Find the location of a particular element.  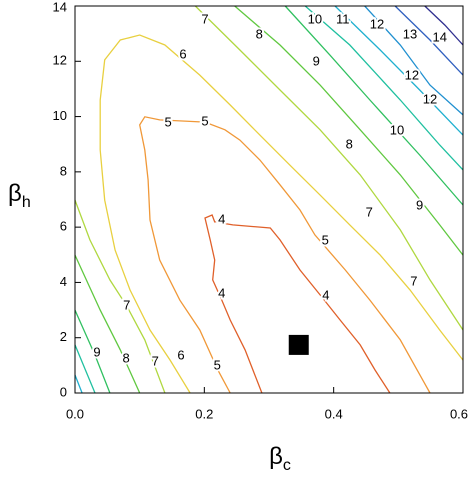

y-axis-label: βh is located at coordinates (19, 195).